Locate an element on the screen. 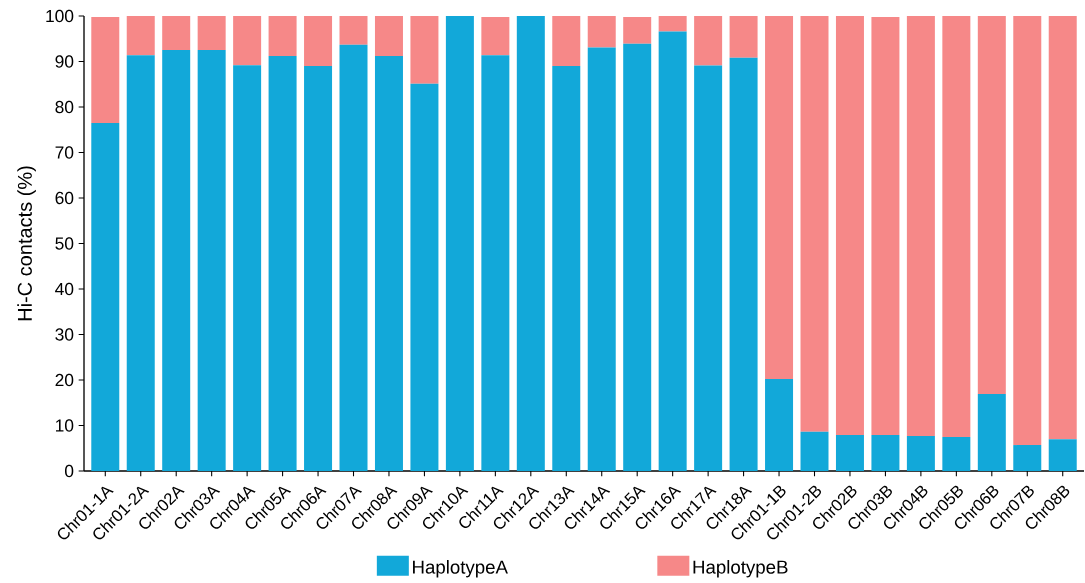 This screenshot has height=583, width=1085. y-tick-label: 80 is located at coordinates (64, 107).